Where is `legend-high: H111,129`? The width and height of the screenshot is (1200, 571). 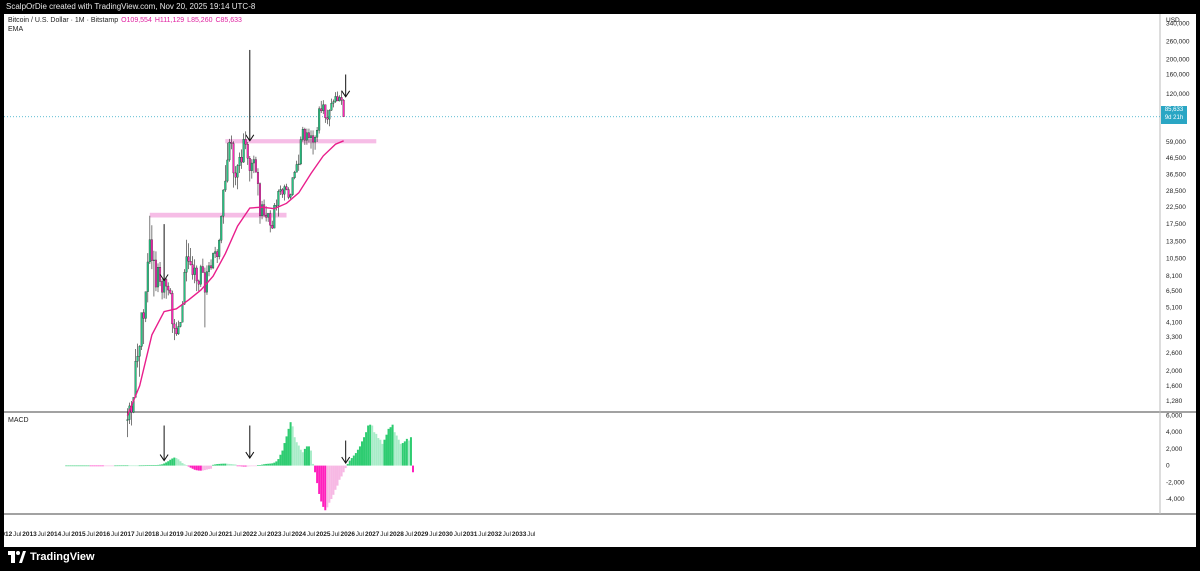
legend-high: H111,129 is located at coordinates (169, 20).